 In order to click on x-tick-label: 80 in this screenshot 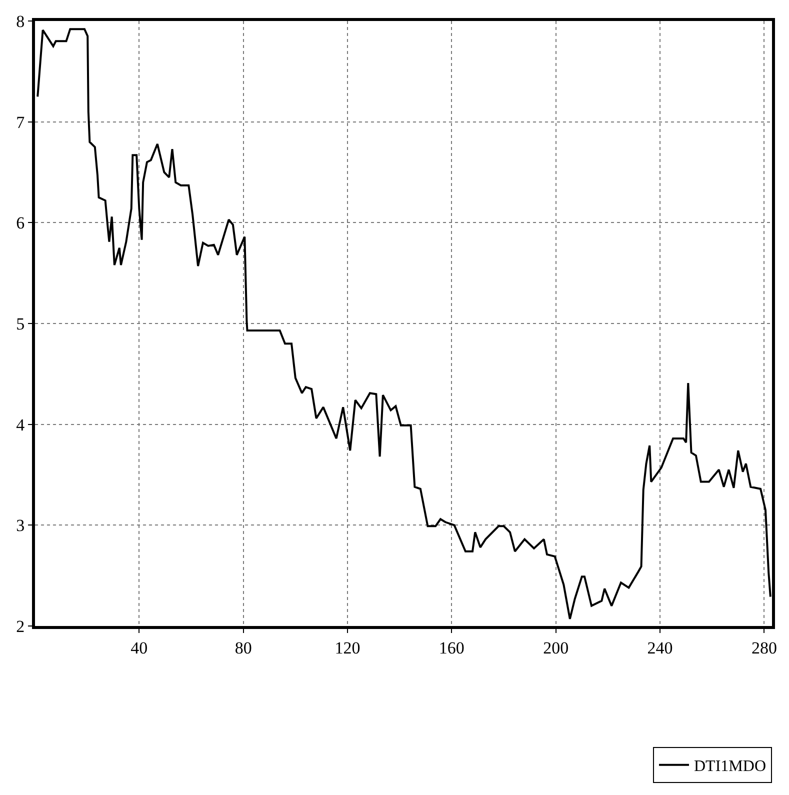, I will do `click(243, 648)`.